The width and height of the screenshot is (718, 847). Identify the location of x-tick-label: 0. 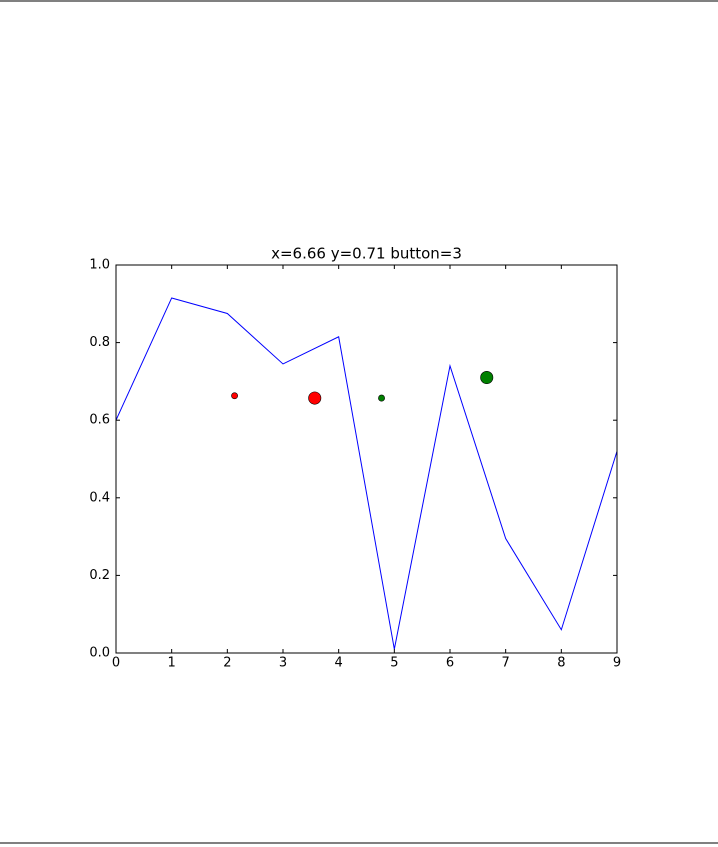
(116, 663).